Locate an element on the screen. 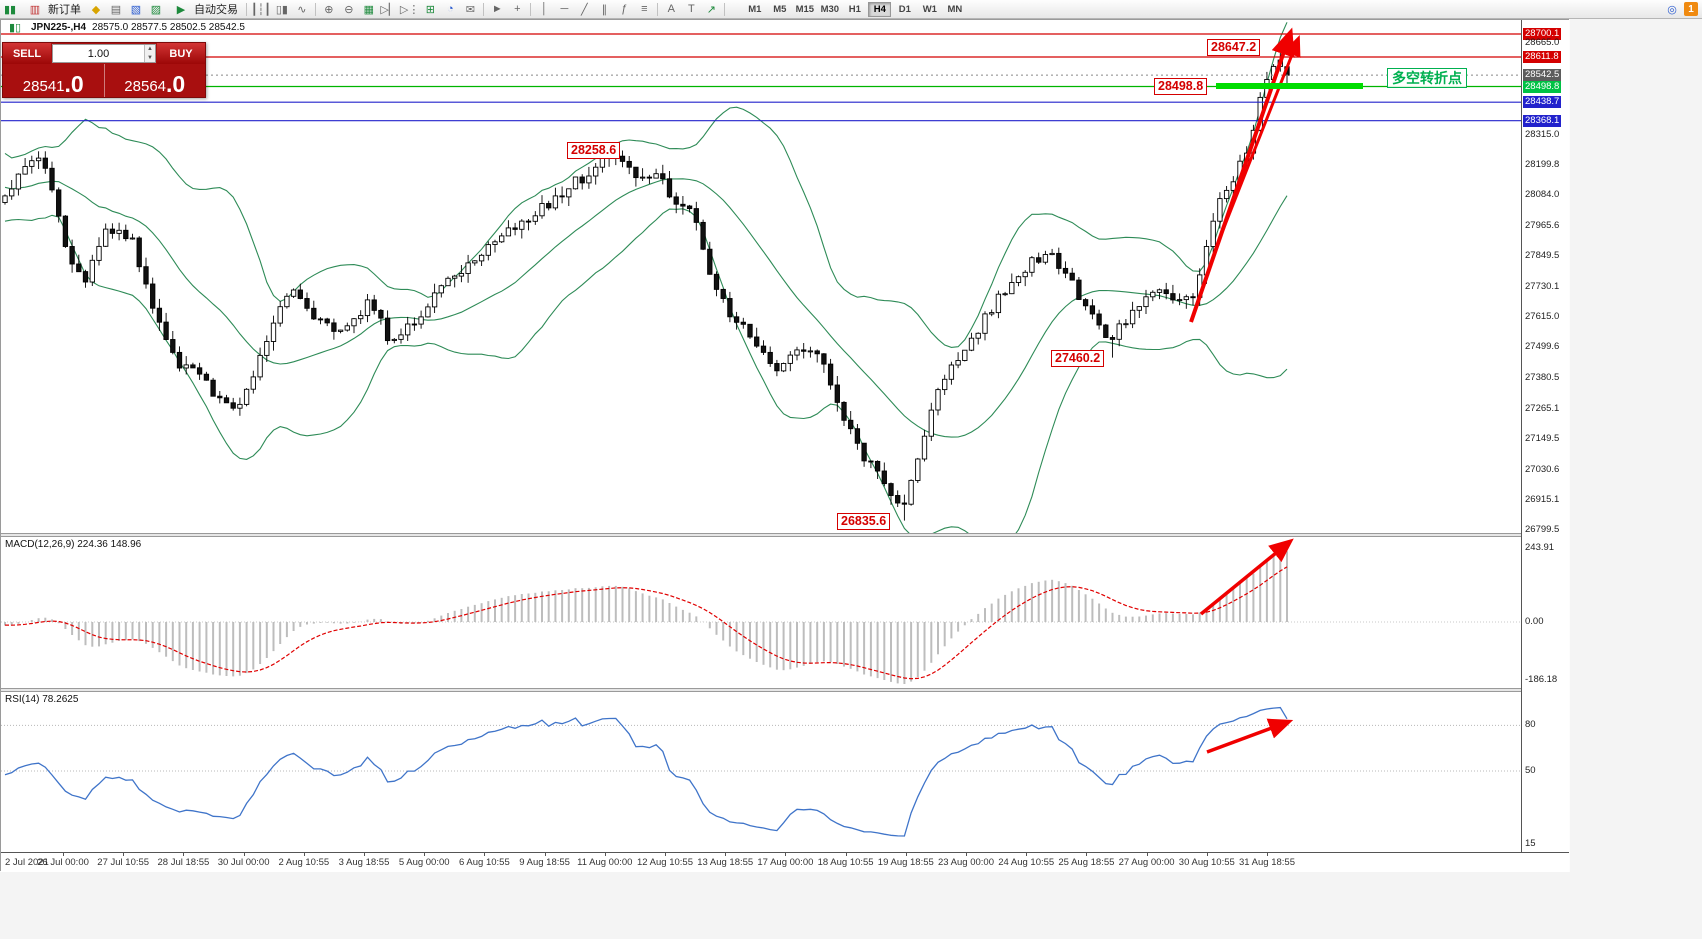 The height and width of the screenshot is (939, 1702). new-order-label: 新订单 is located at coordinates (64, 10).